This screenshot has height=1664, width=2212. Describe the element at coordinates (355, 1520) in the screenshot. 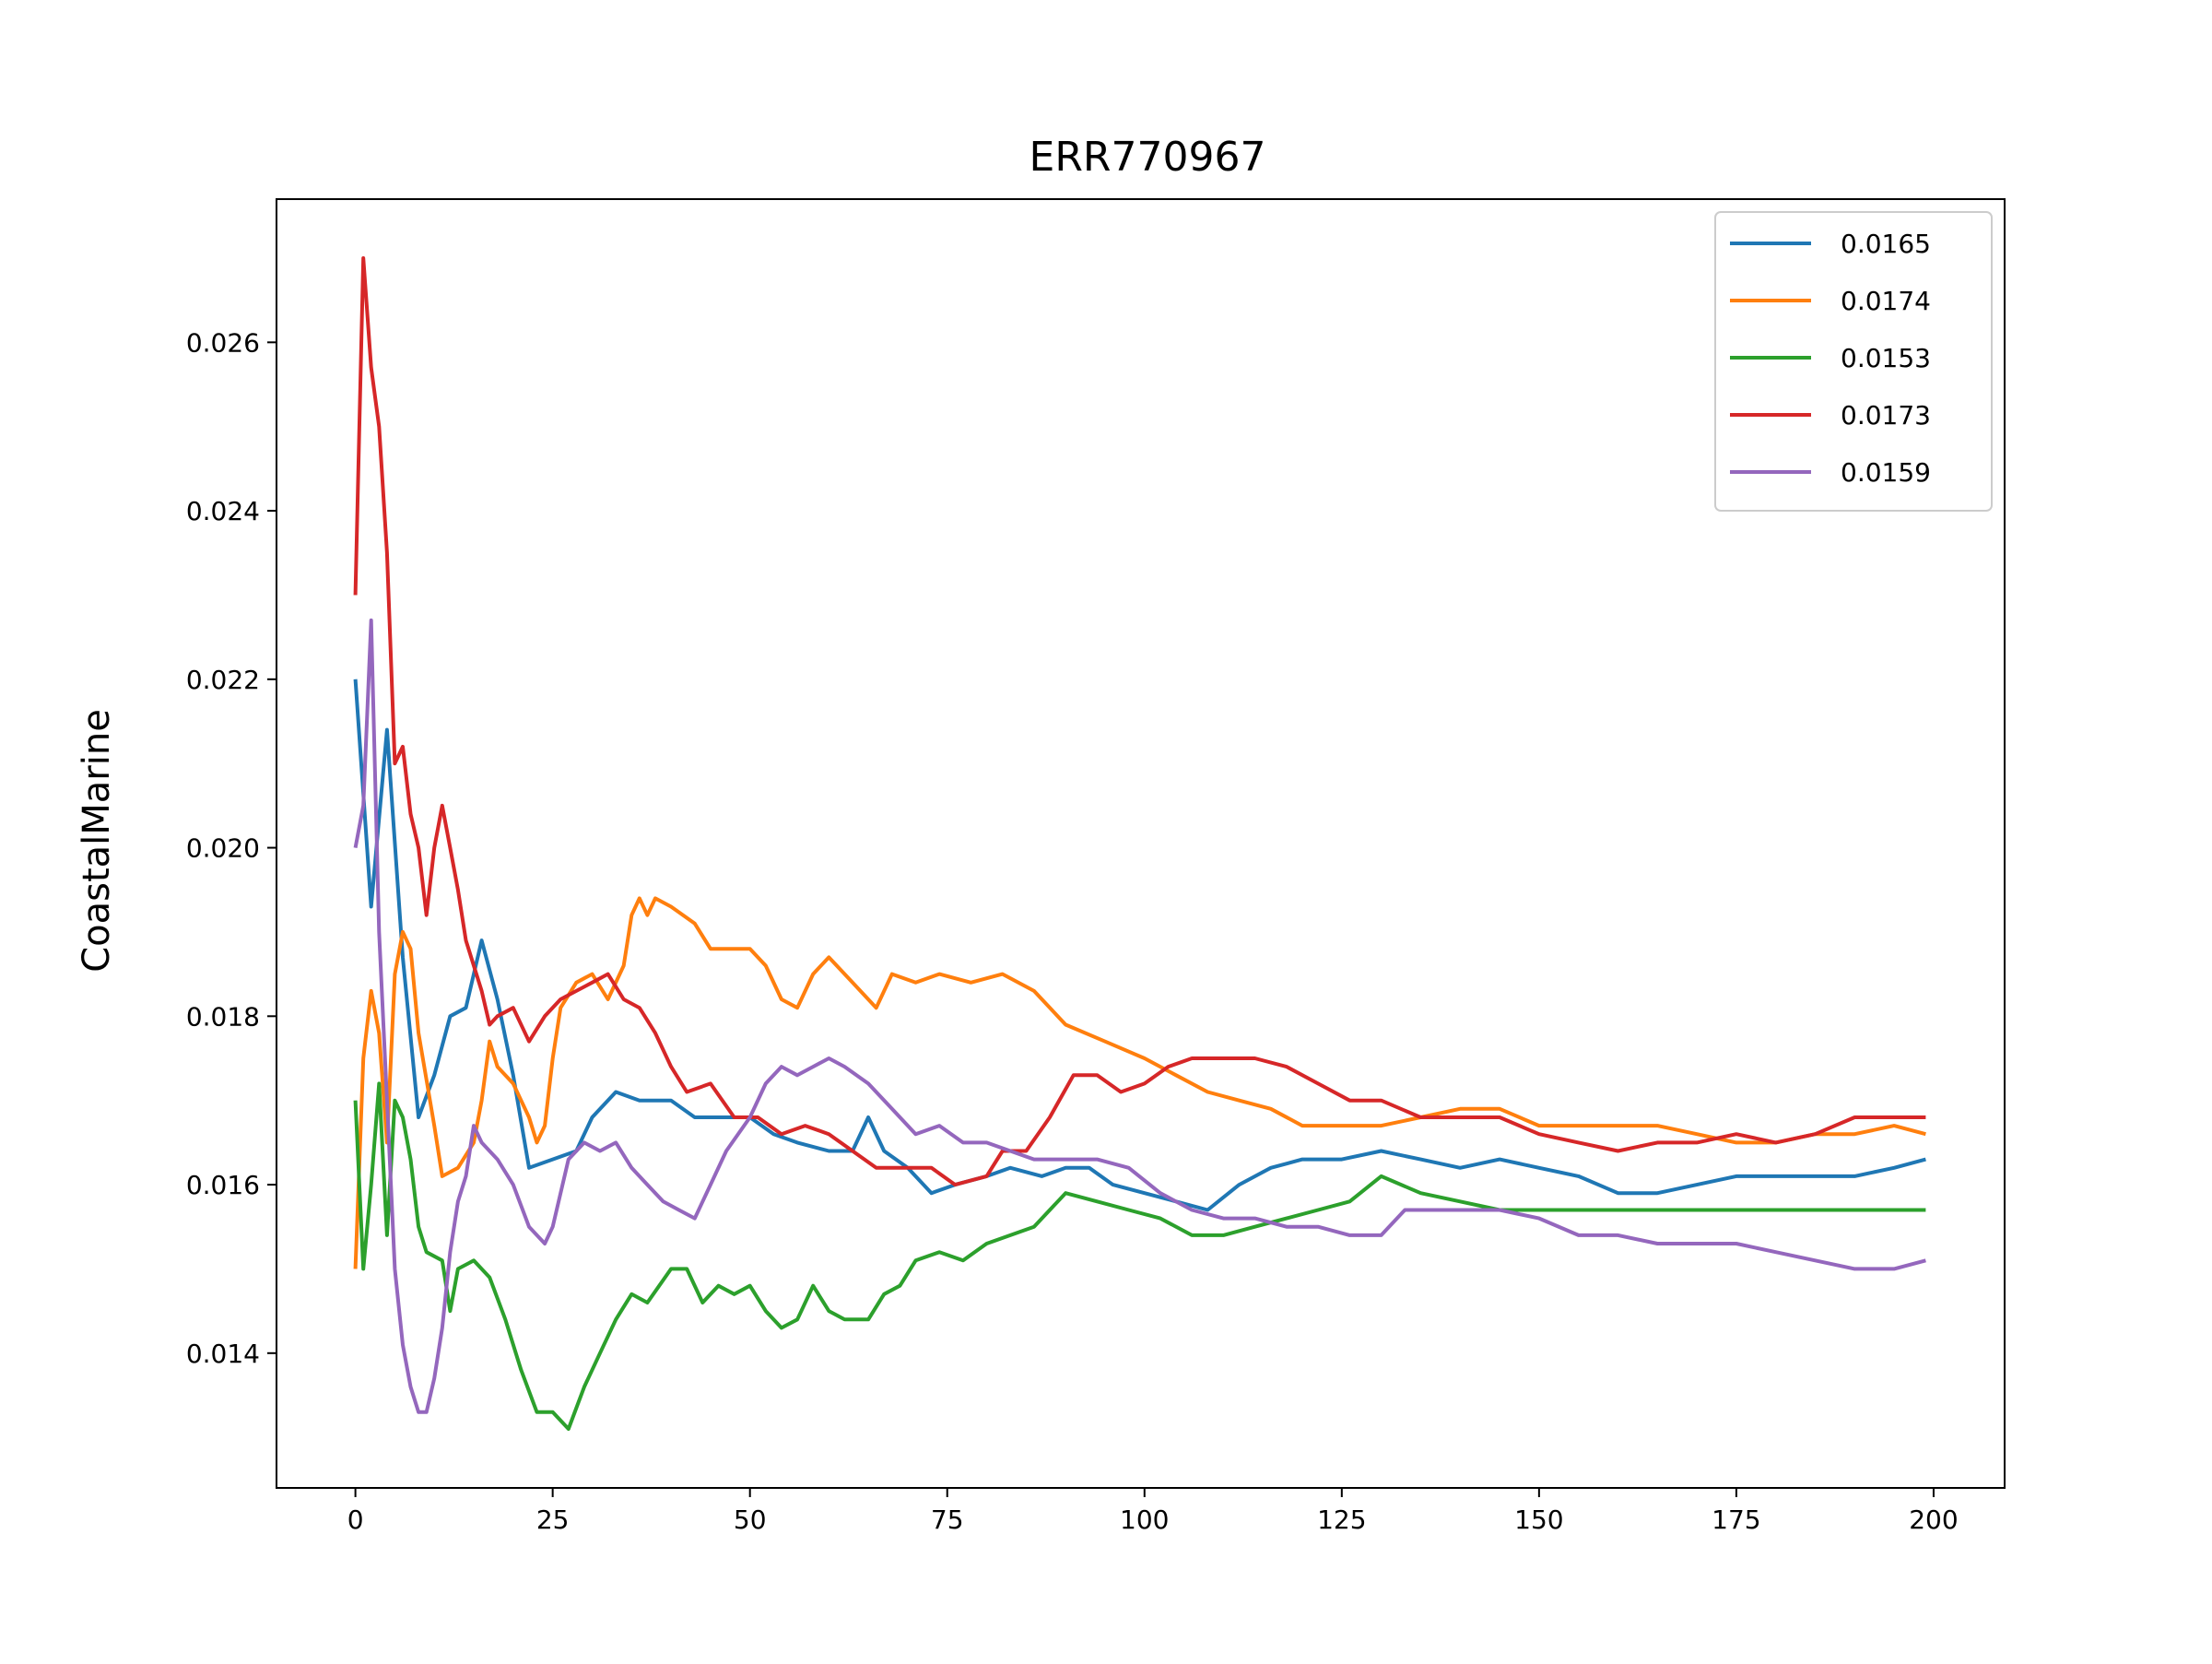

I see `x-tick-label: 0` at that location.